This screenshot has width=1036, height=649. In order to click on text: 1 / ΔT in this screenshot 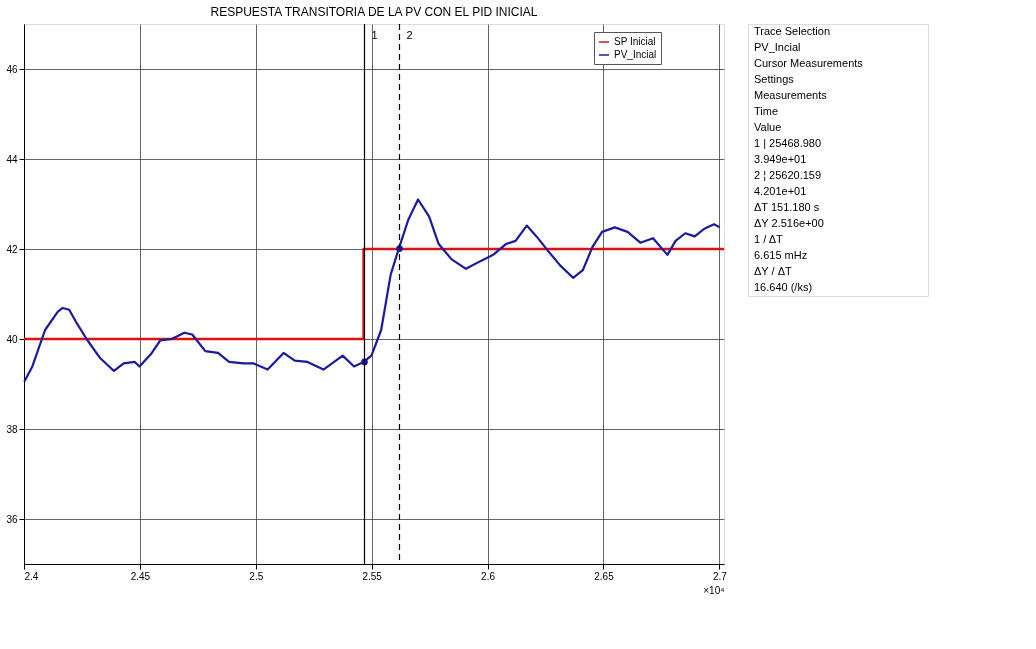, I will do `click(769, 239)`.